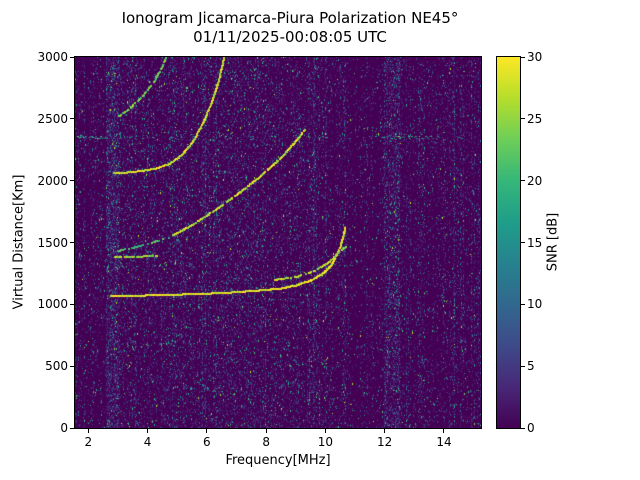  What do you see at coordinates (278, 460) in the screenshot?
I see `x-axis-label: Frequency[MHz]` at bounding box center [278, 460].